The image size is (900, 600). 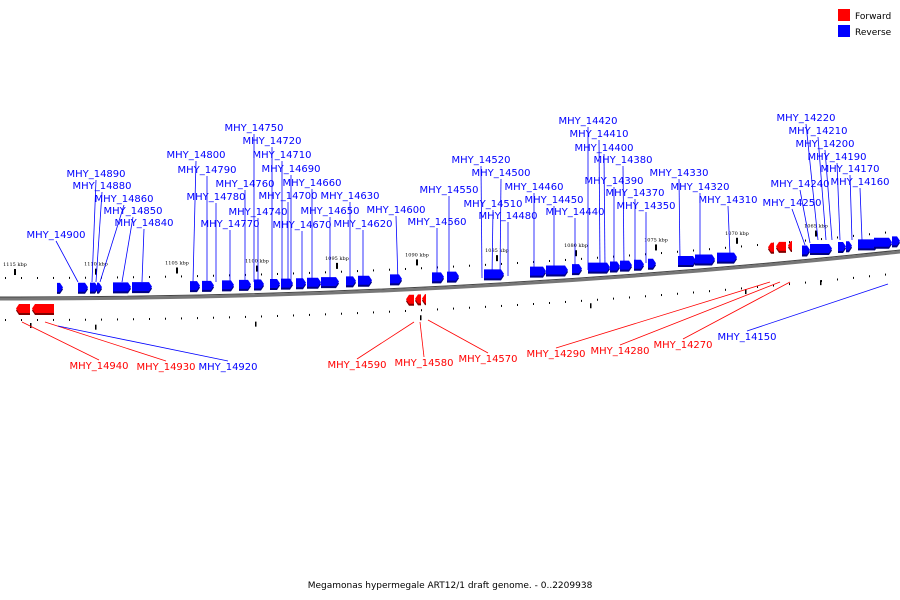 I want to click on reverse-gene-label: MHY_14200, so click(x=824, y=144).